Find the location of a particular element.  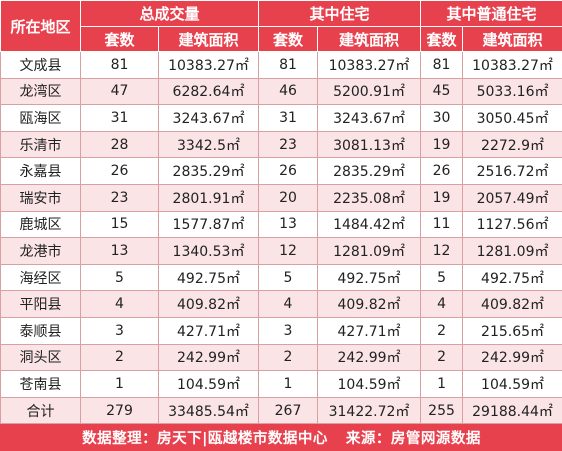

table-cell: 215.65㎡ is located at coordinates (512, 330).